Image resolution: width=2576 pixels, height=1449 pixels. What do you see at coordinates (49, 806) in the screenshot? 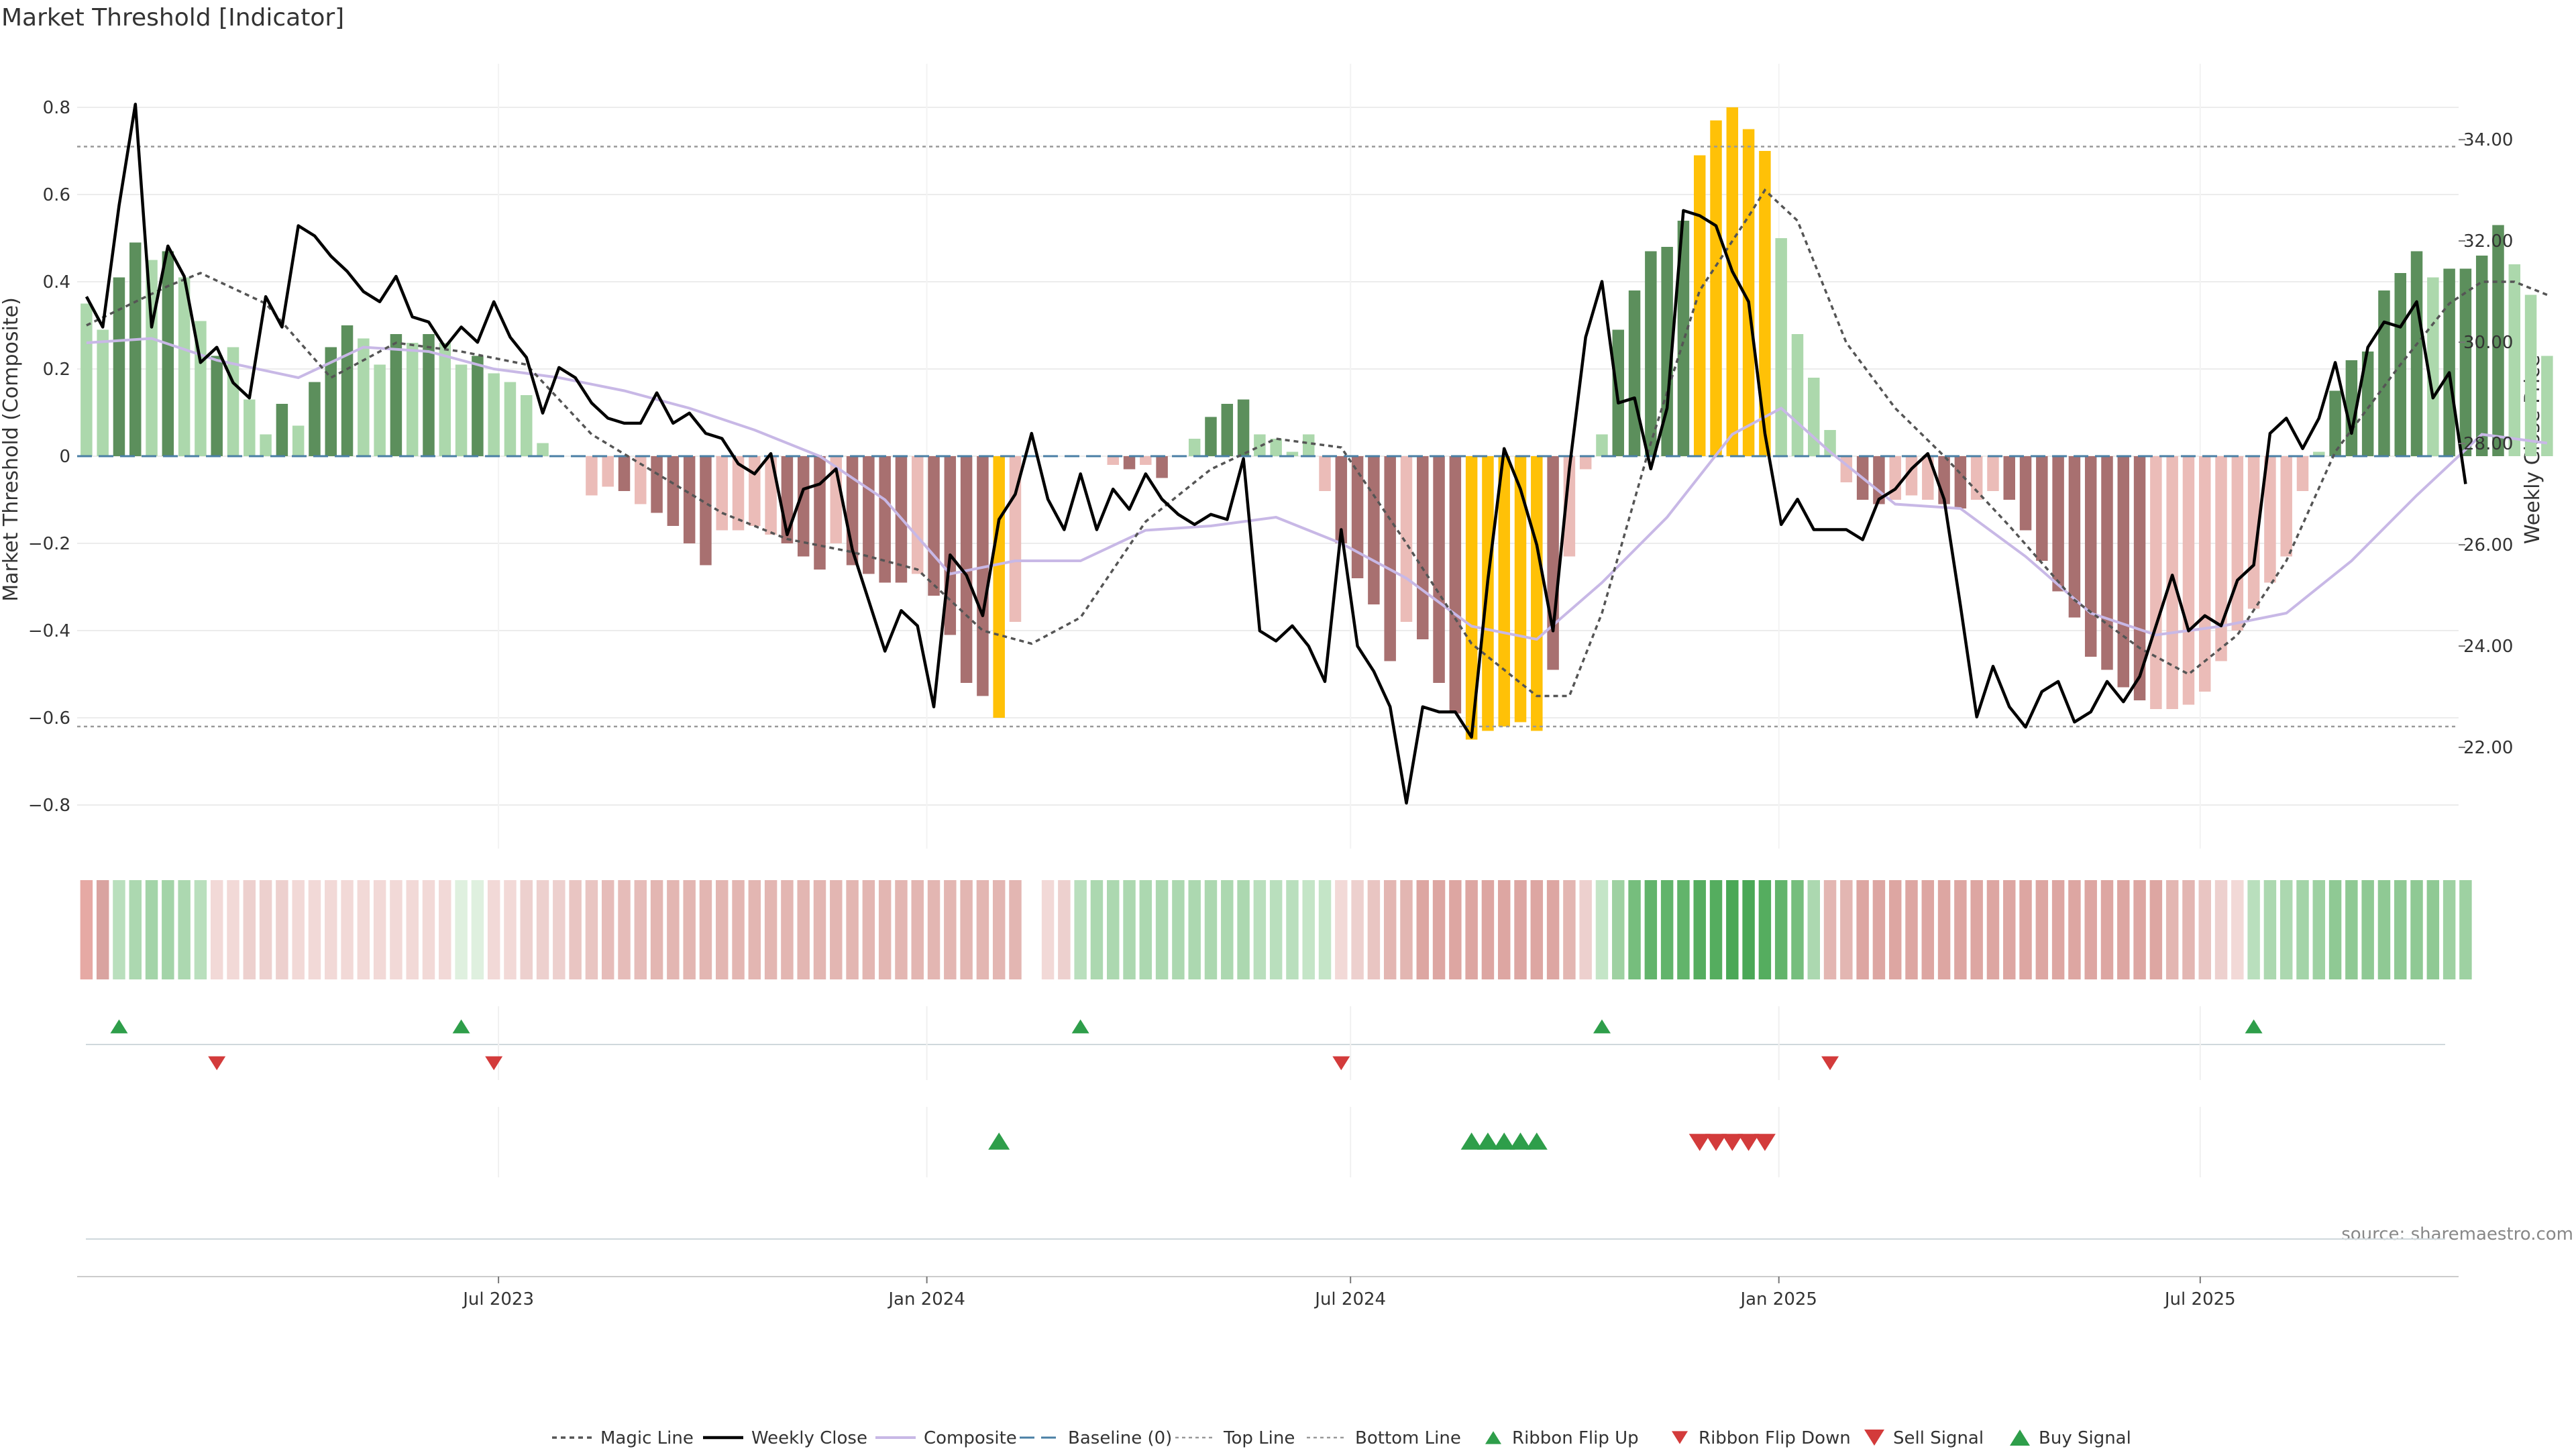
I see `y-tick-label: −0.8` at bounding box center [49, 806].